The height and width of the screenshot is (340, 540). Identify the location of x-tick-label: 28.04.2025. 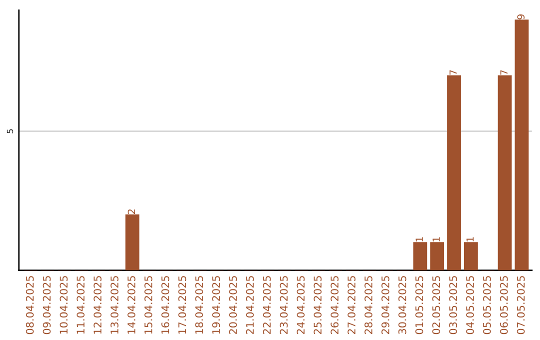
(368, 305).